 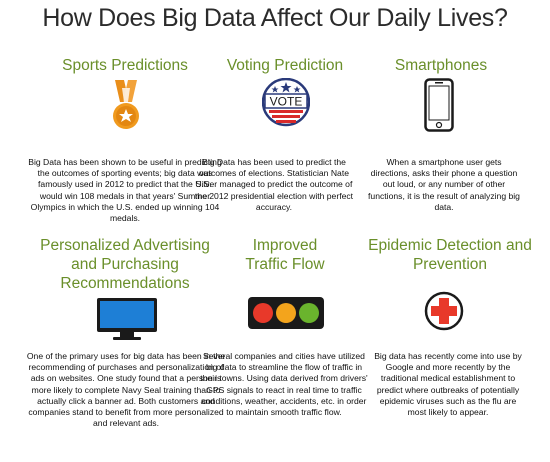 I want to click on medal-icon, so click(x=126, y=107).